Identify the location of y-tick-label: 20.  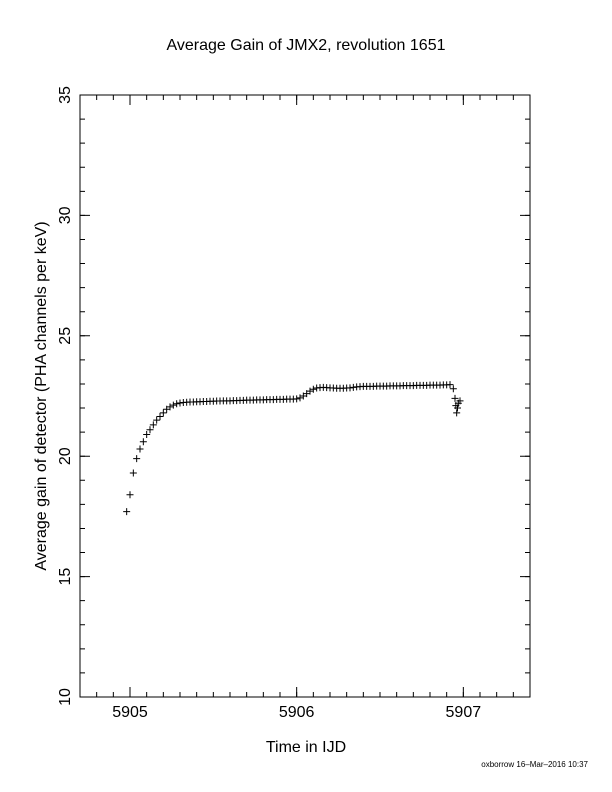
(65, 456).